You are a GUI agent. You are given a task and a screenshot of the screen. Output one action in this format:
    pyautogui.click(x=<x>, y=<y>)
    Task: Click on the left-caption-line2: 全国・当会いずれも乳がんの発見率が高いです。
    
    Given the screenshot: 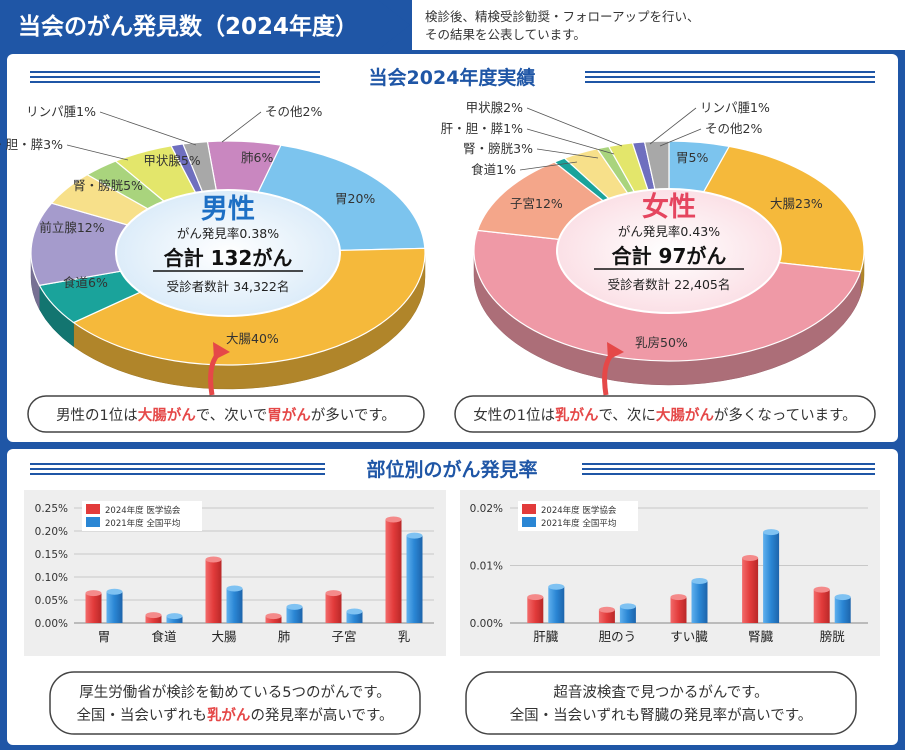 What is the action you would take?
    pyautogui.click(x=234, y=715)
    